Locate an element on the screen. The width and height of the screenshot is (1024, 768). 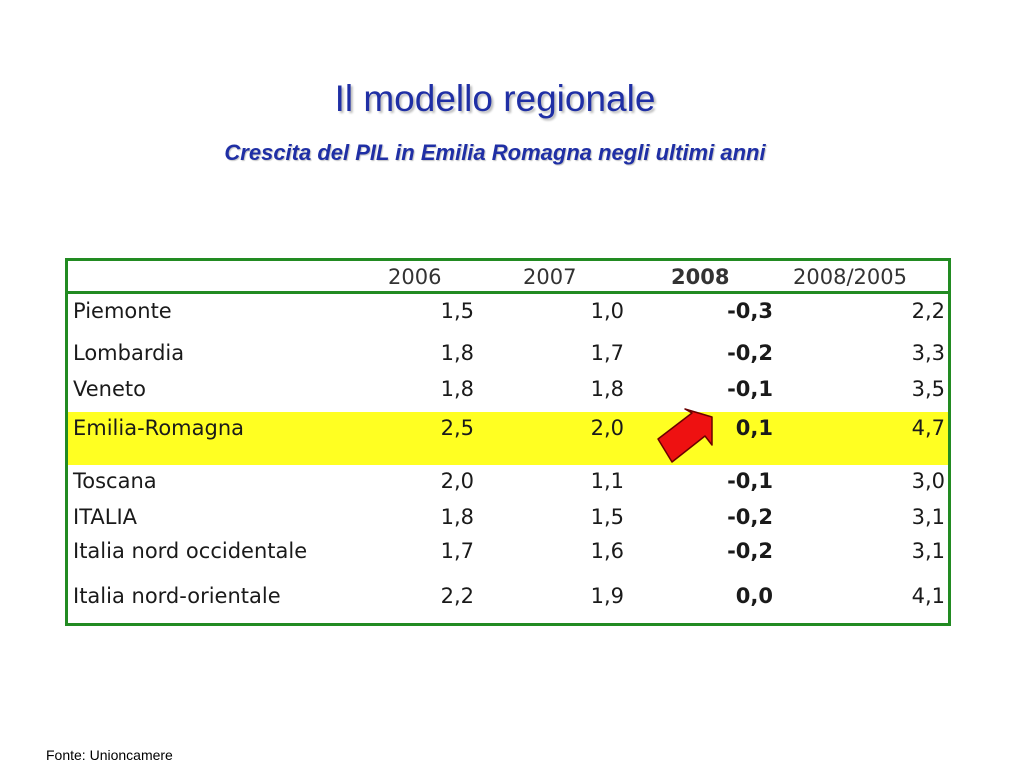
cell-2008-2005: 4,7 is located at coordinates (928, 428).